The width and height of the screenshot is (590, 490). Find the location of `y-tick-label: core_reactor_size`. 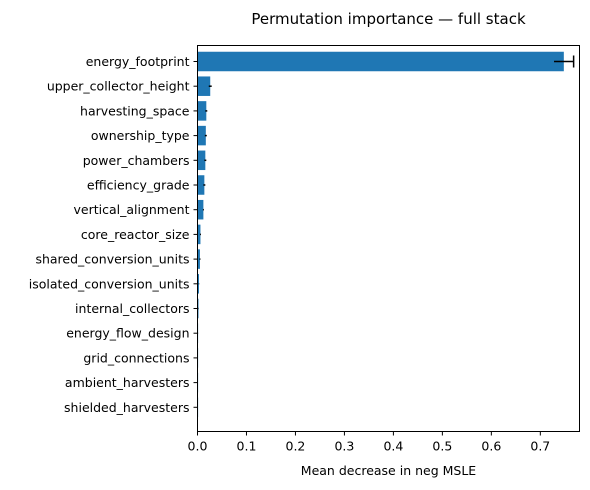

y-tick-label: core_reactor_size is located at coordinates (135, 234).